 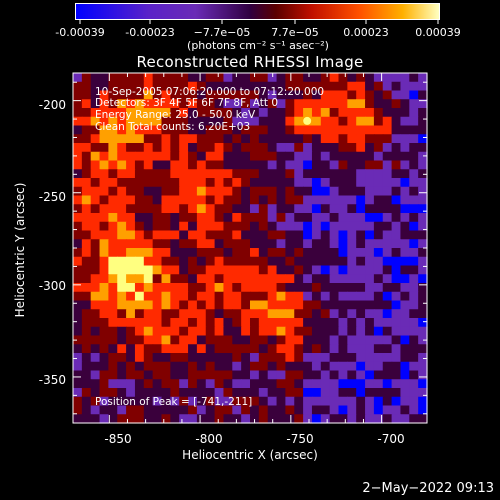 I want to click on colorbar-tick-label: −7.7e−05, so click(x=222, y=32).